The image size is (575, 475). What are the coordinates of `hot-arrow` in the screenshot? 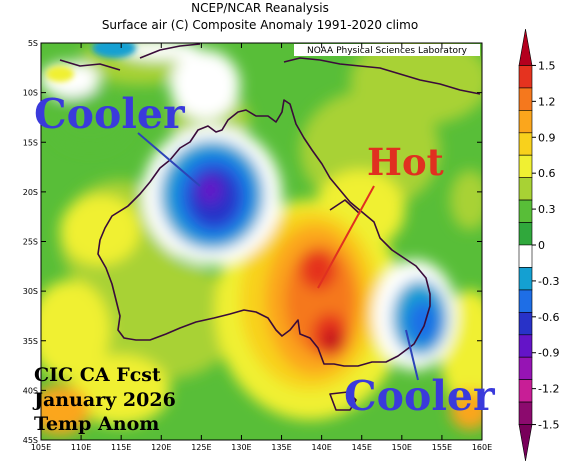 It's located at (346, 237).